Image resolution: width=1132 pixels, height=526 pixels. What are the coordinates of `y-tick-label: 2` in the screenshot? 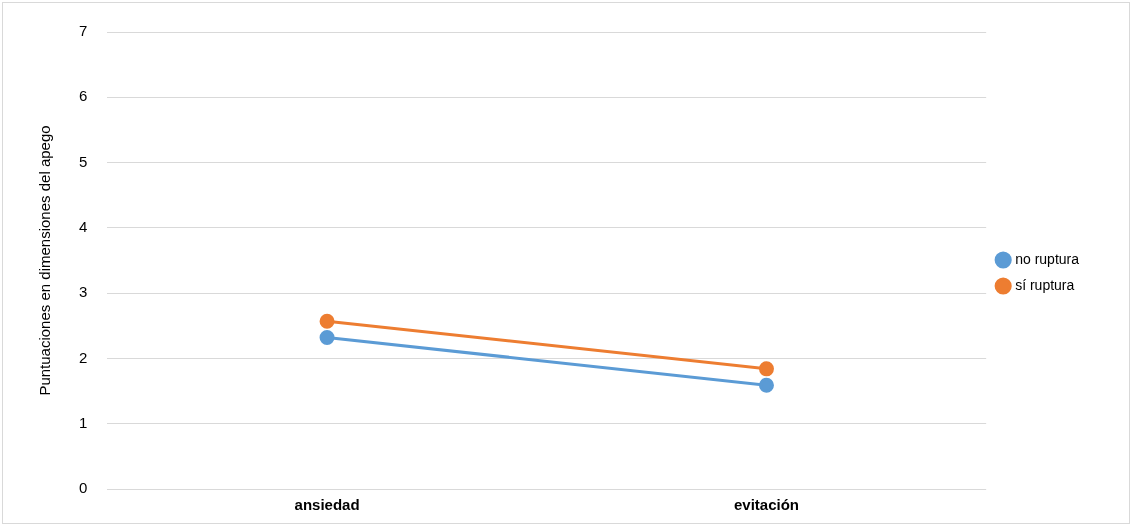 It's located at (83, 357).